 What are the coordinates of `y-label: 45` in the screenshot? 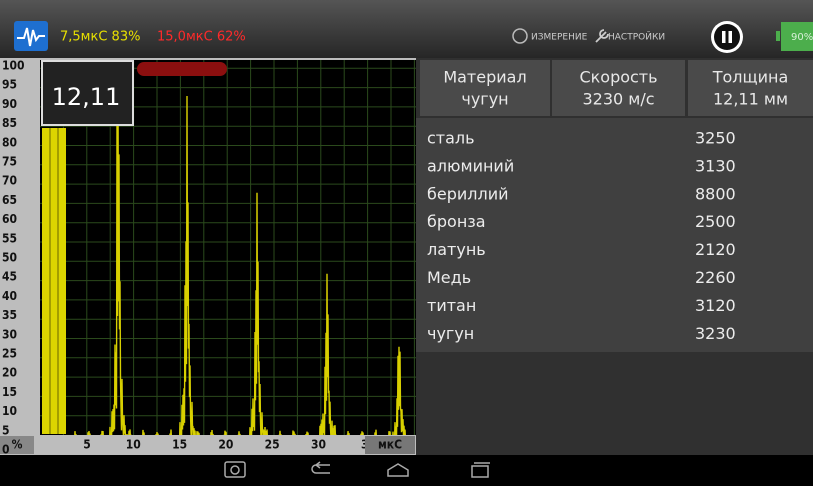 It's located at (9, 277).